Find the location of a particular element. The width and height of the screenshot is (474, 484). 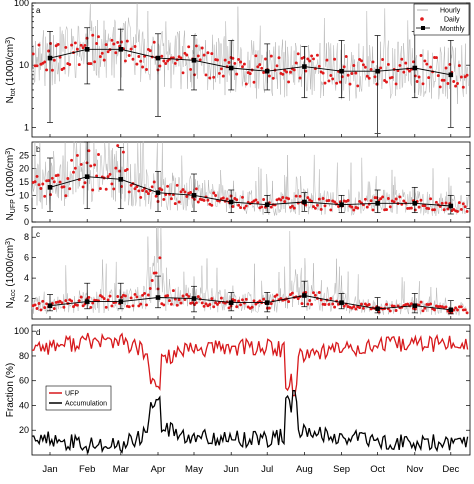

legend-bottom-box is located at coordinates (78, 398).